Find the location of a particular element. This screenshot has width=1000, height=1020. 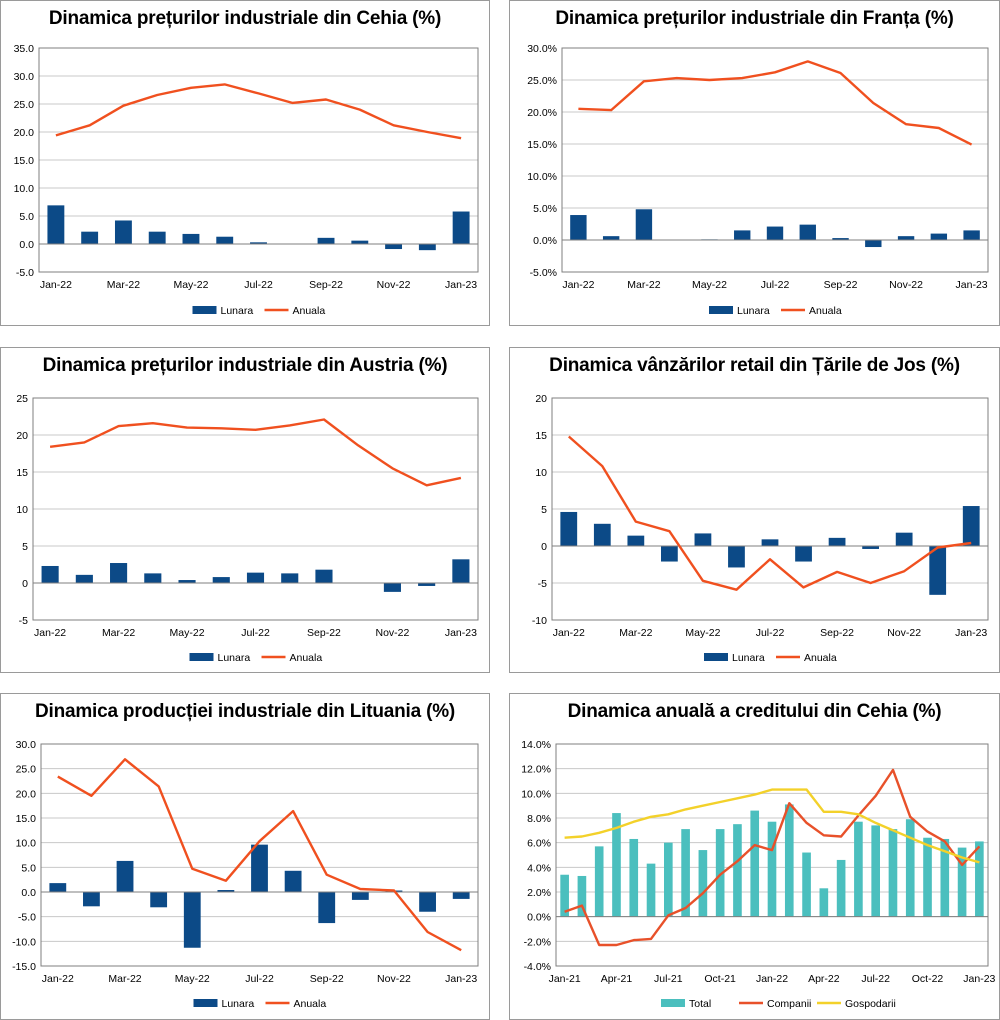

line-companii is located at coordinates (772, 857).